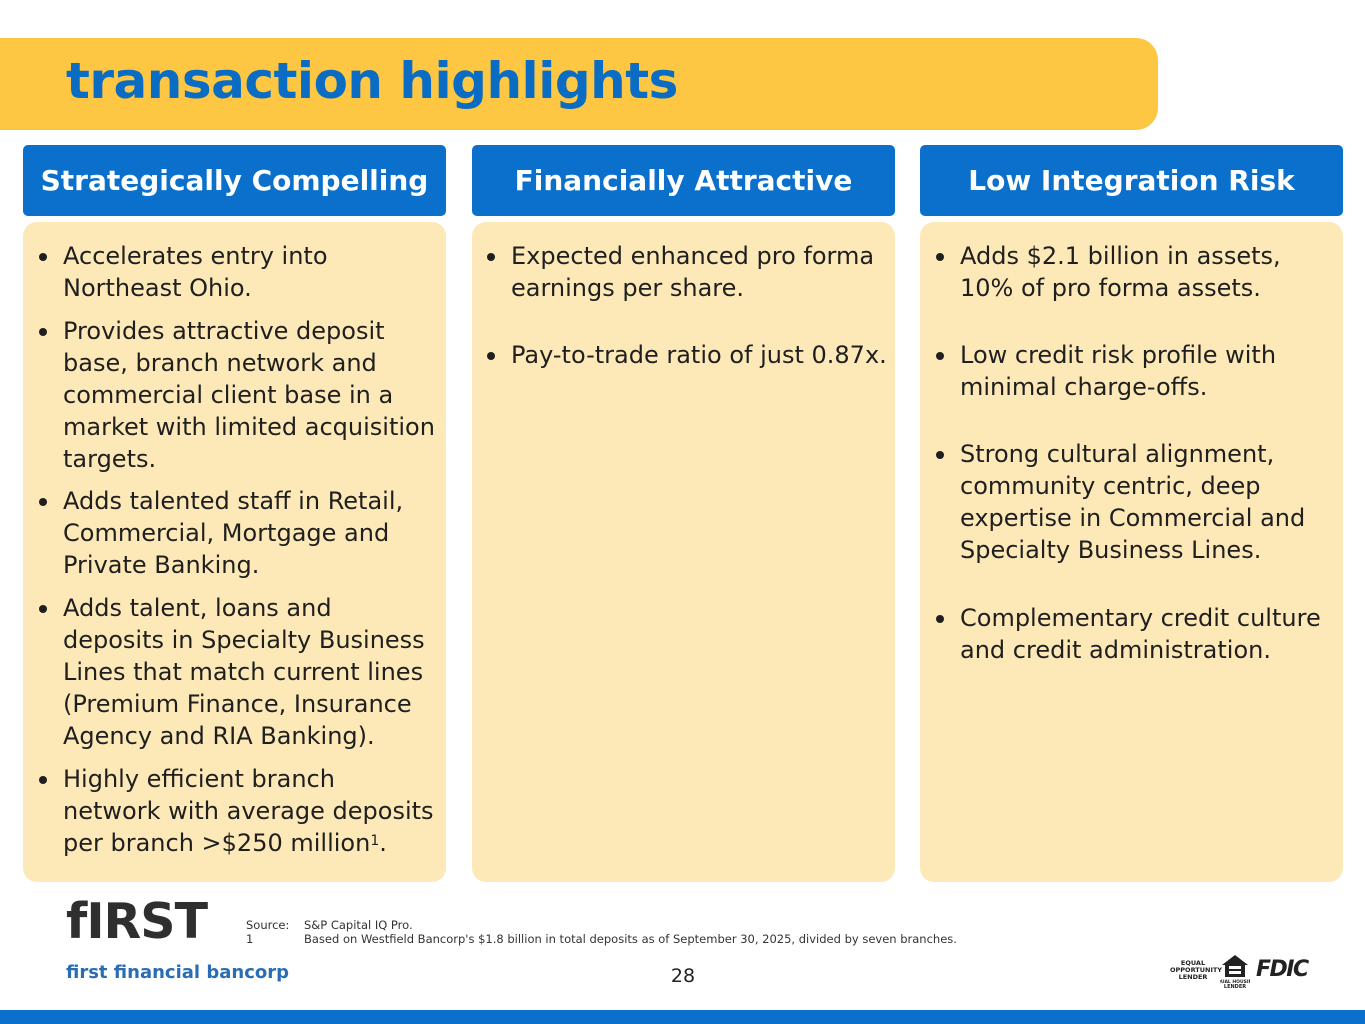 This screenshot has height=1024, width=1365. I want to click on bullet-line: Provides attractive deposit, so click(224, 331).